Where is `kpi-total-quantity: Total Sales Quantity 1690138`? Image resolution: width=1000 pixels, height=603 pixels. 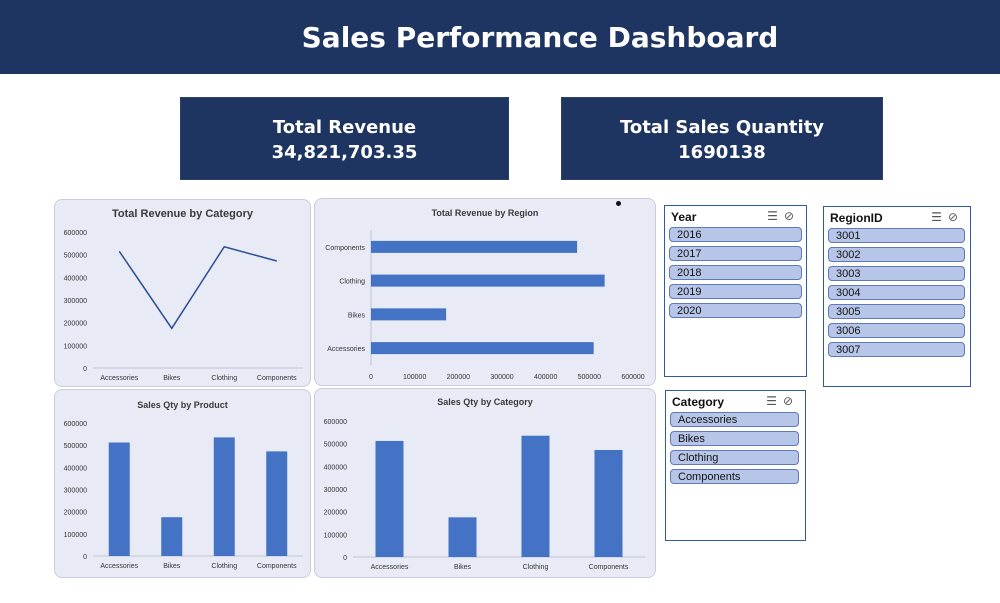
kpi-total-quantity: Total Sales Quantity 1690138 is located at coordinates (722, 138).